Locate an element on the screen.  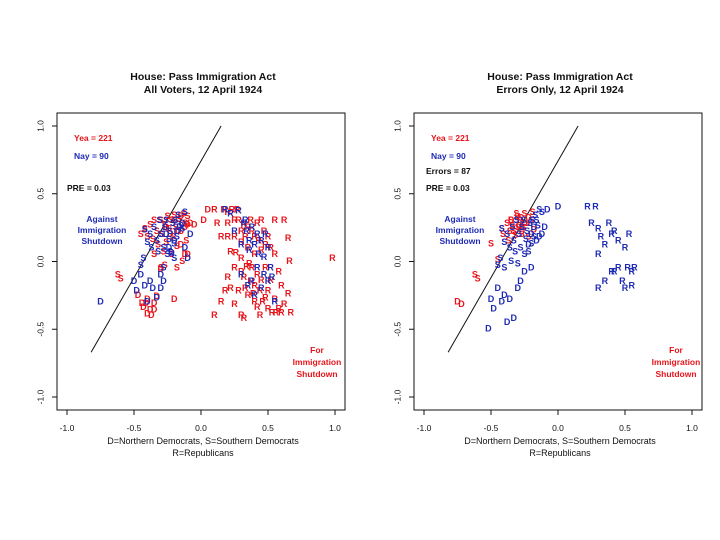
x-tick-label: 1.0 is located at coordinates (692, 428).